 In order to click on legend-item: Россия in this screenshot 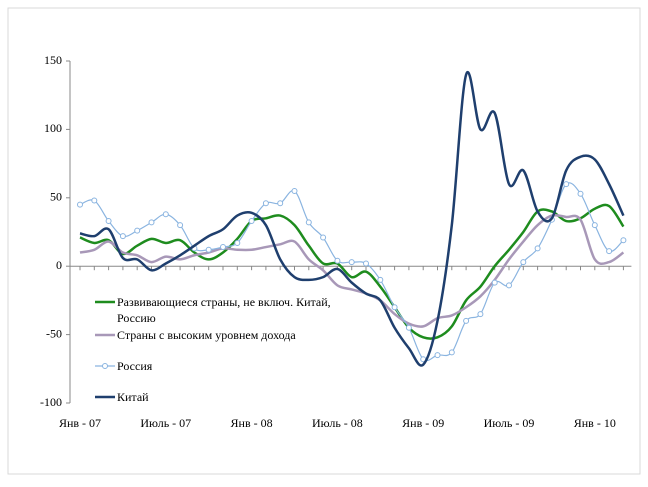, I will do `click(135, 366)`.